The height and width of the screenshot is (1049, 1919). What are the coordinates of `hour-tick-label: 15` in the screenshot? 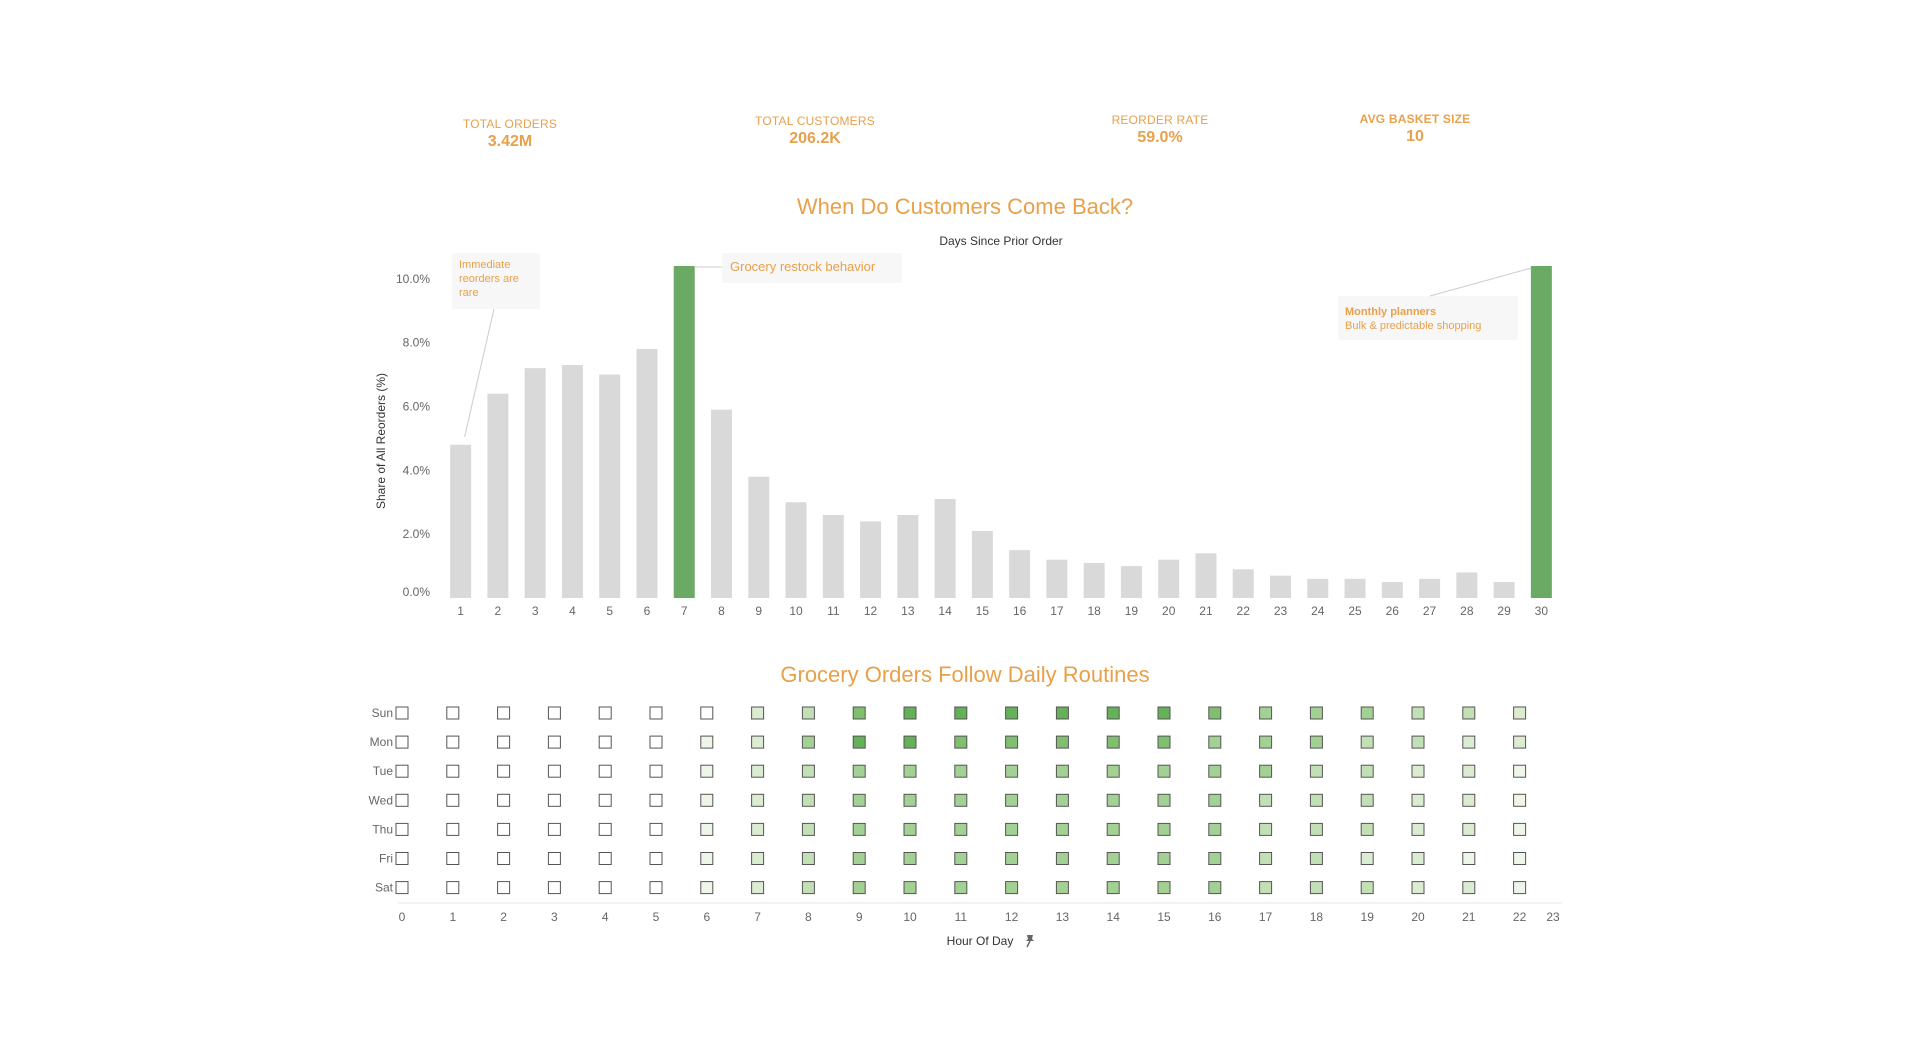 It's located at (1164, 917).